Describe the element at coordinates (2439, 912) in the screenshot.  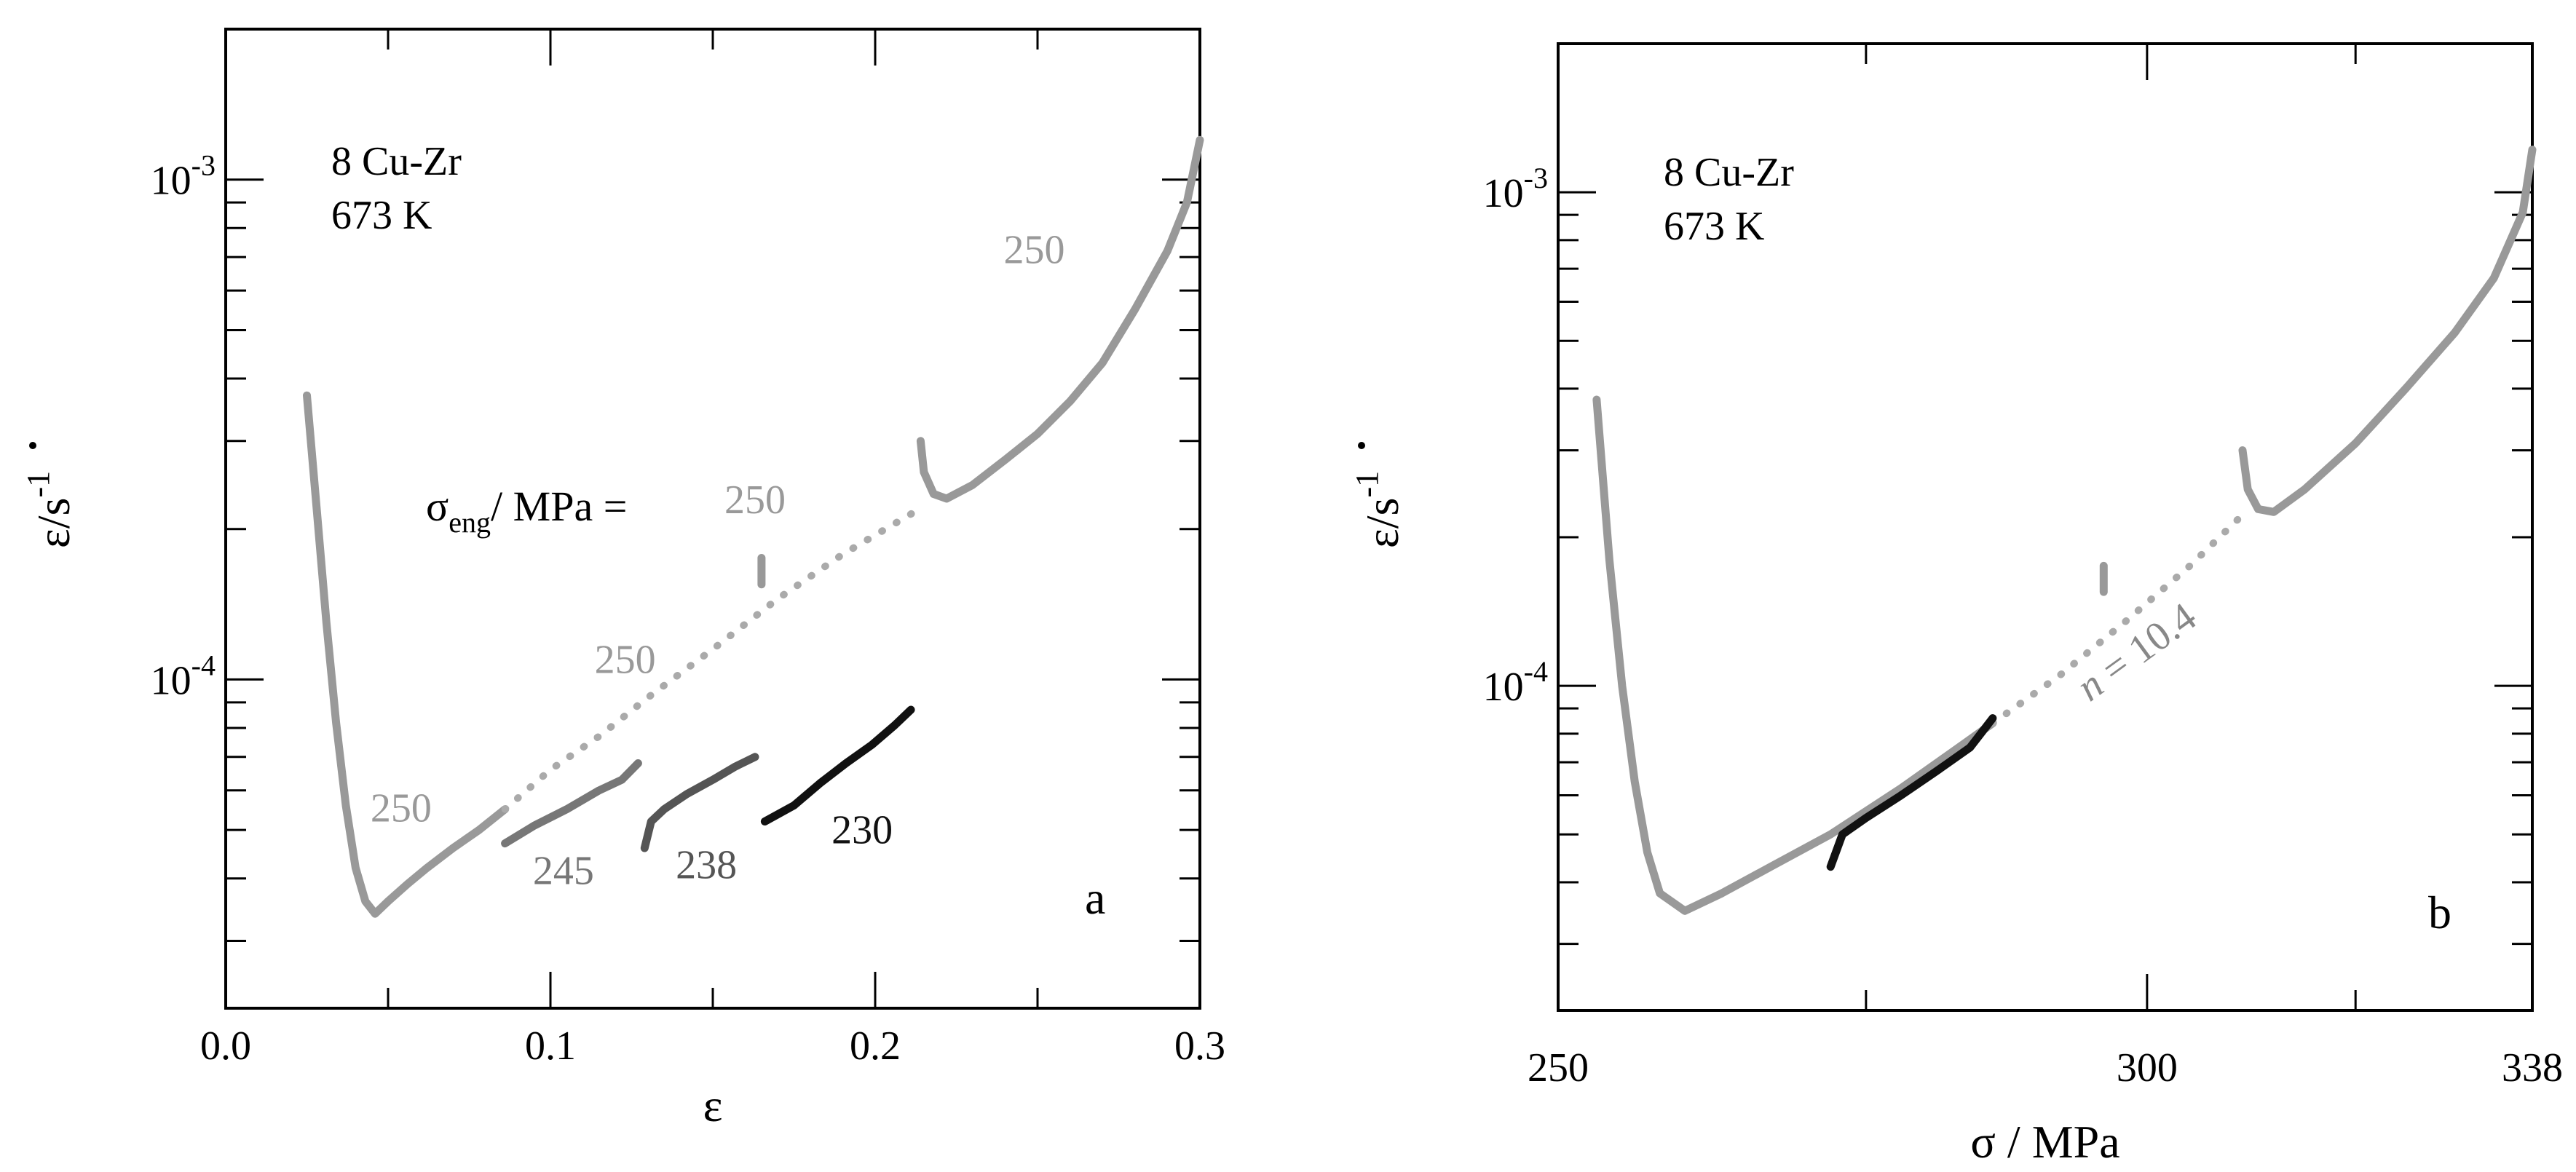
I see `panel-letter: b` at that location.